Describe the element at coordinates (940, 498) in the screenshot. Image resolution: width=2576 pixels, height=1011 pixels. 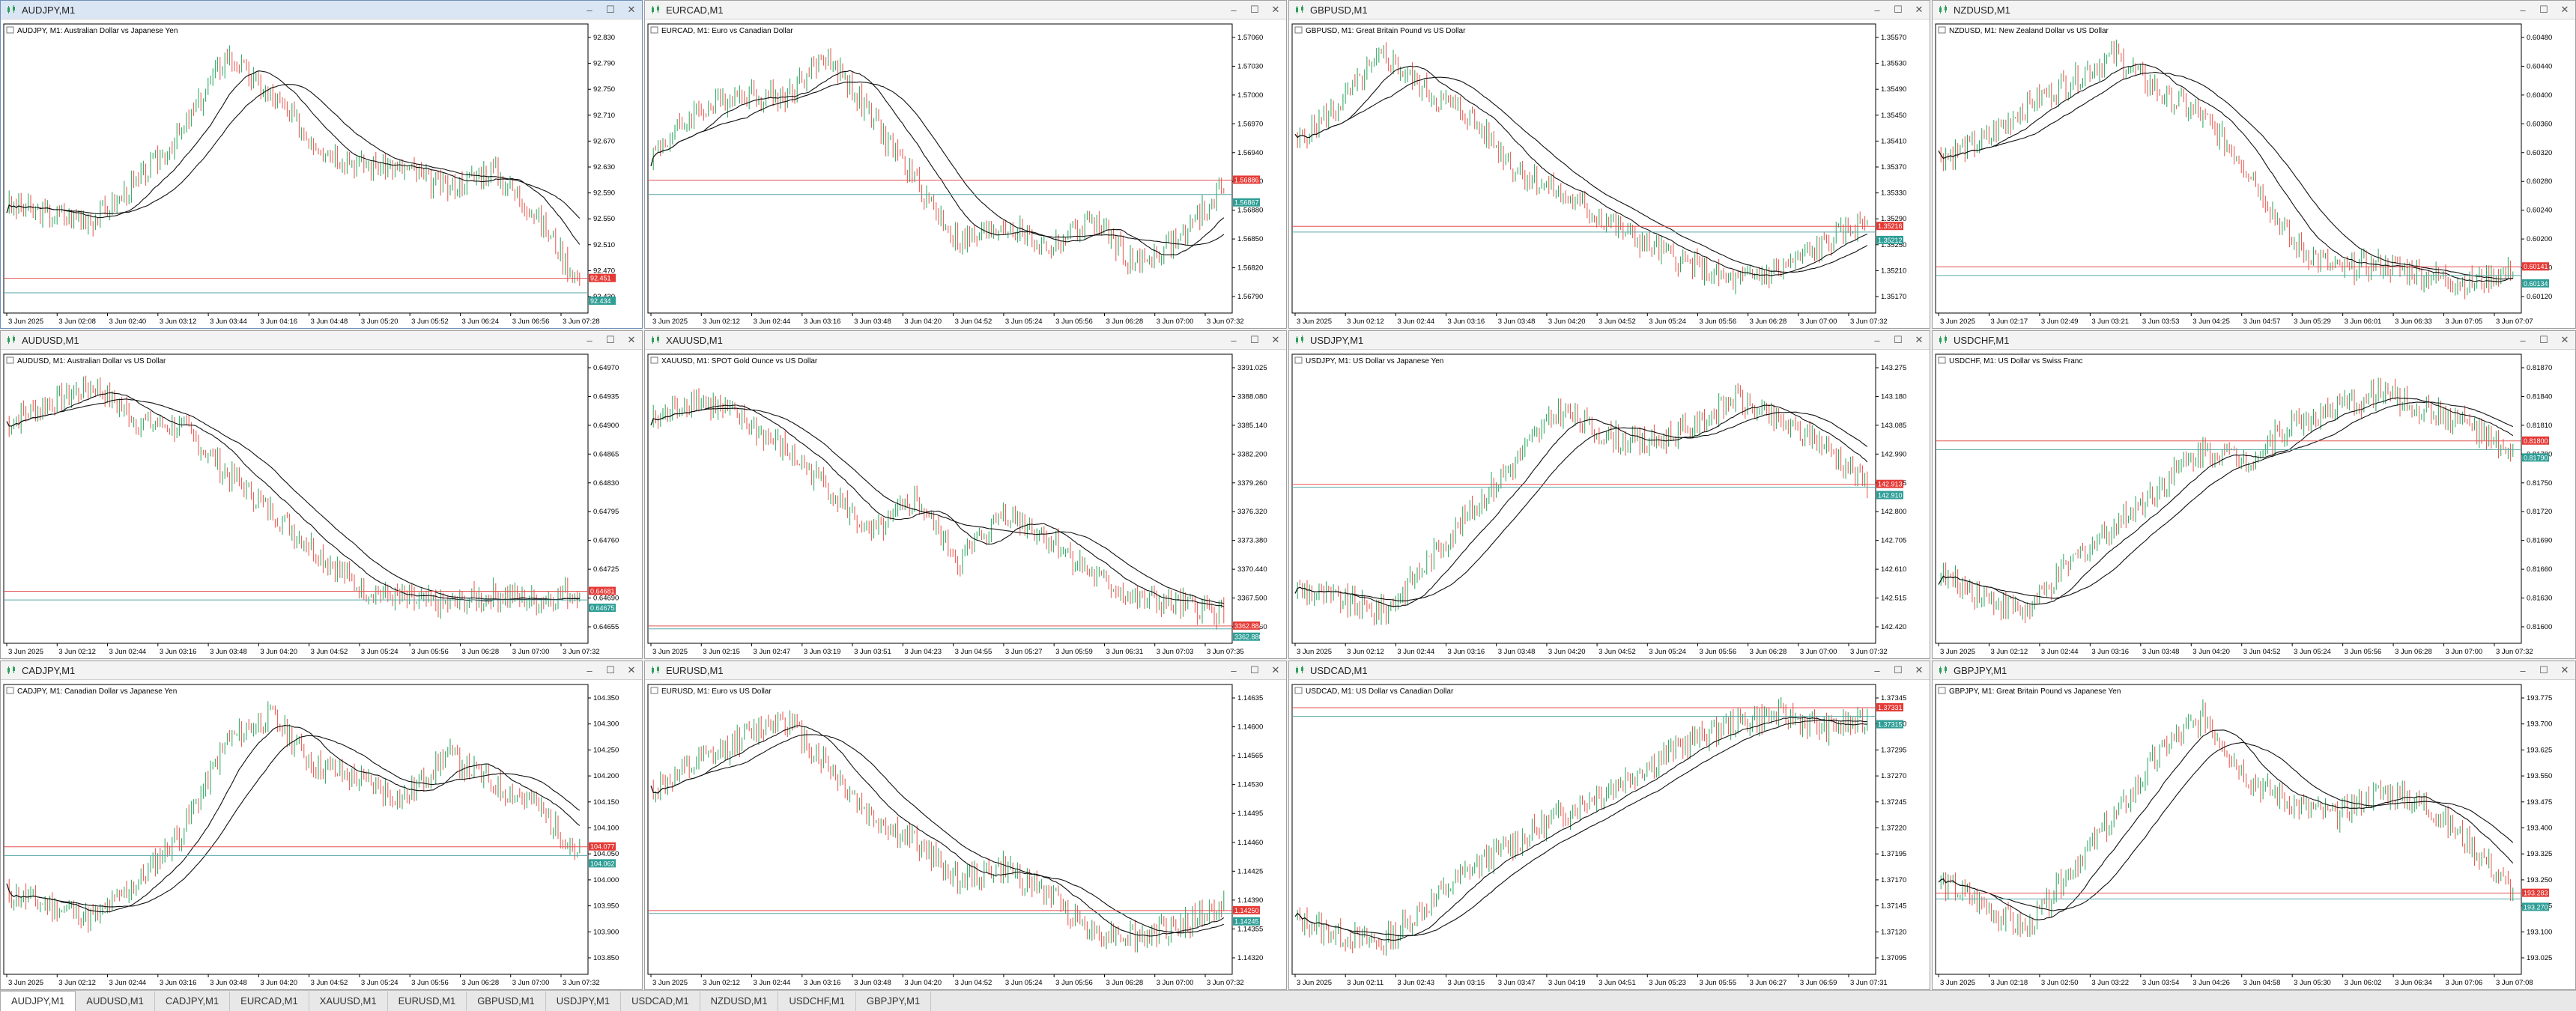
I see `plot-frame` at that location.